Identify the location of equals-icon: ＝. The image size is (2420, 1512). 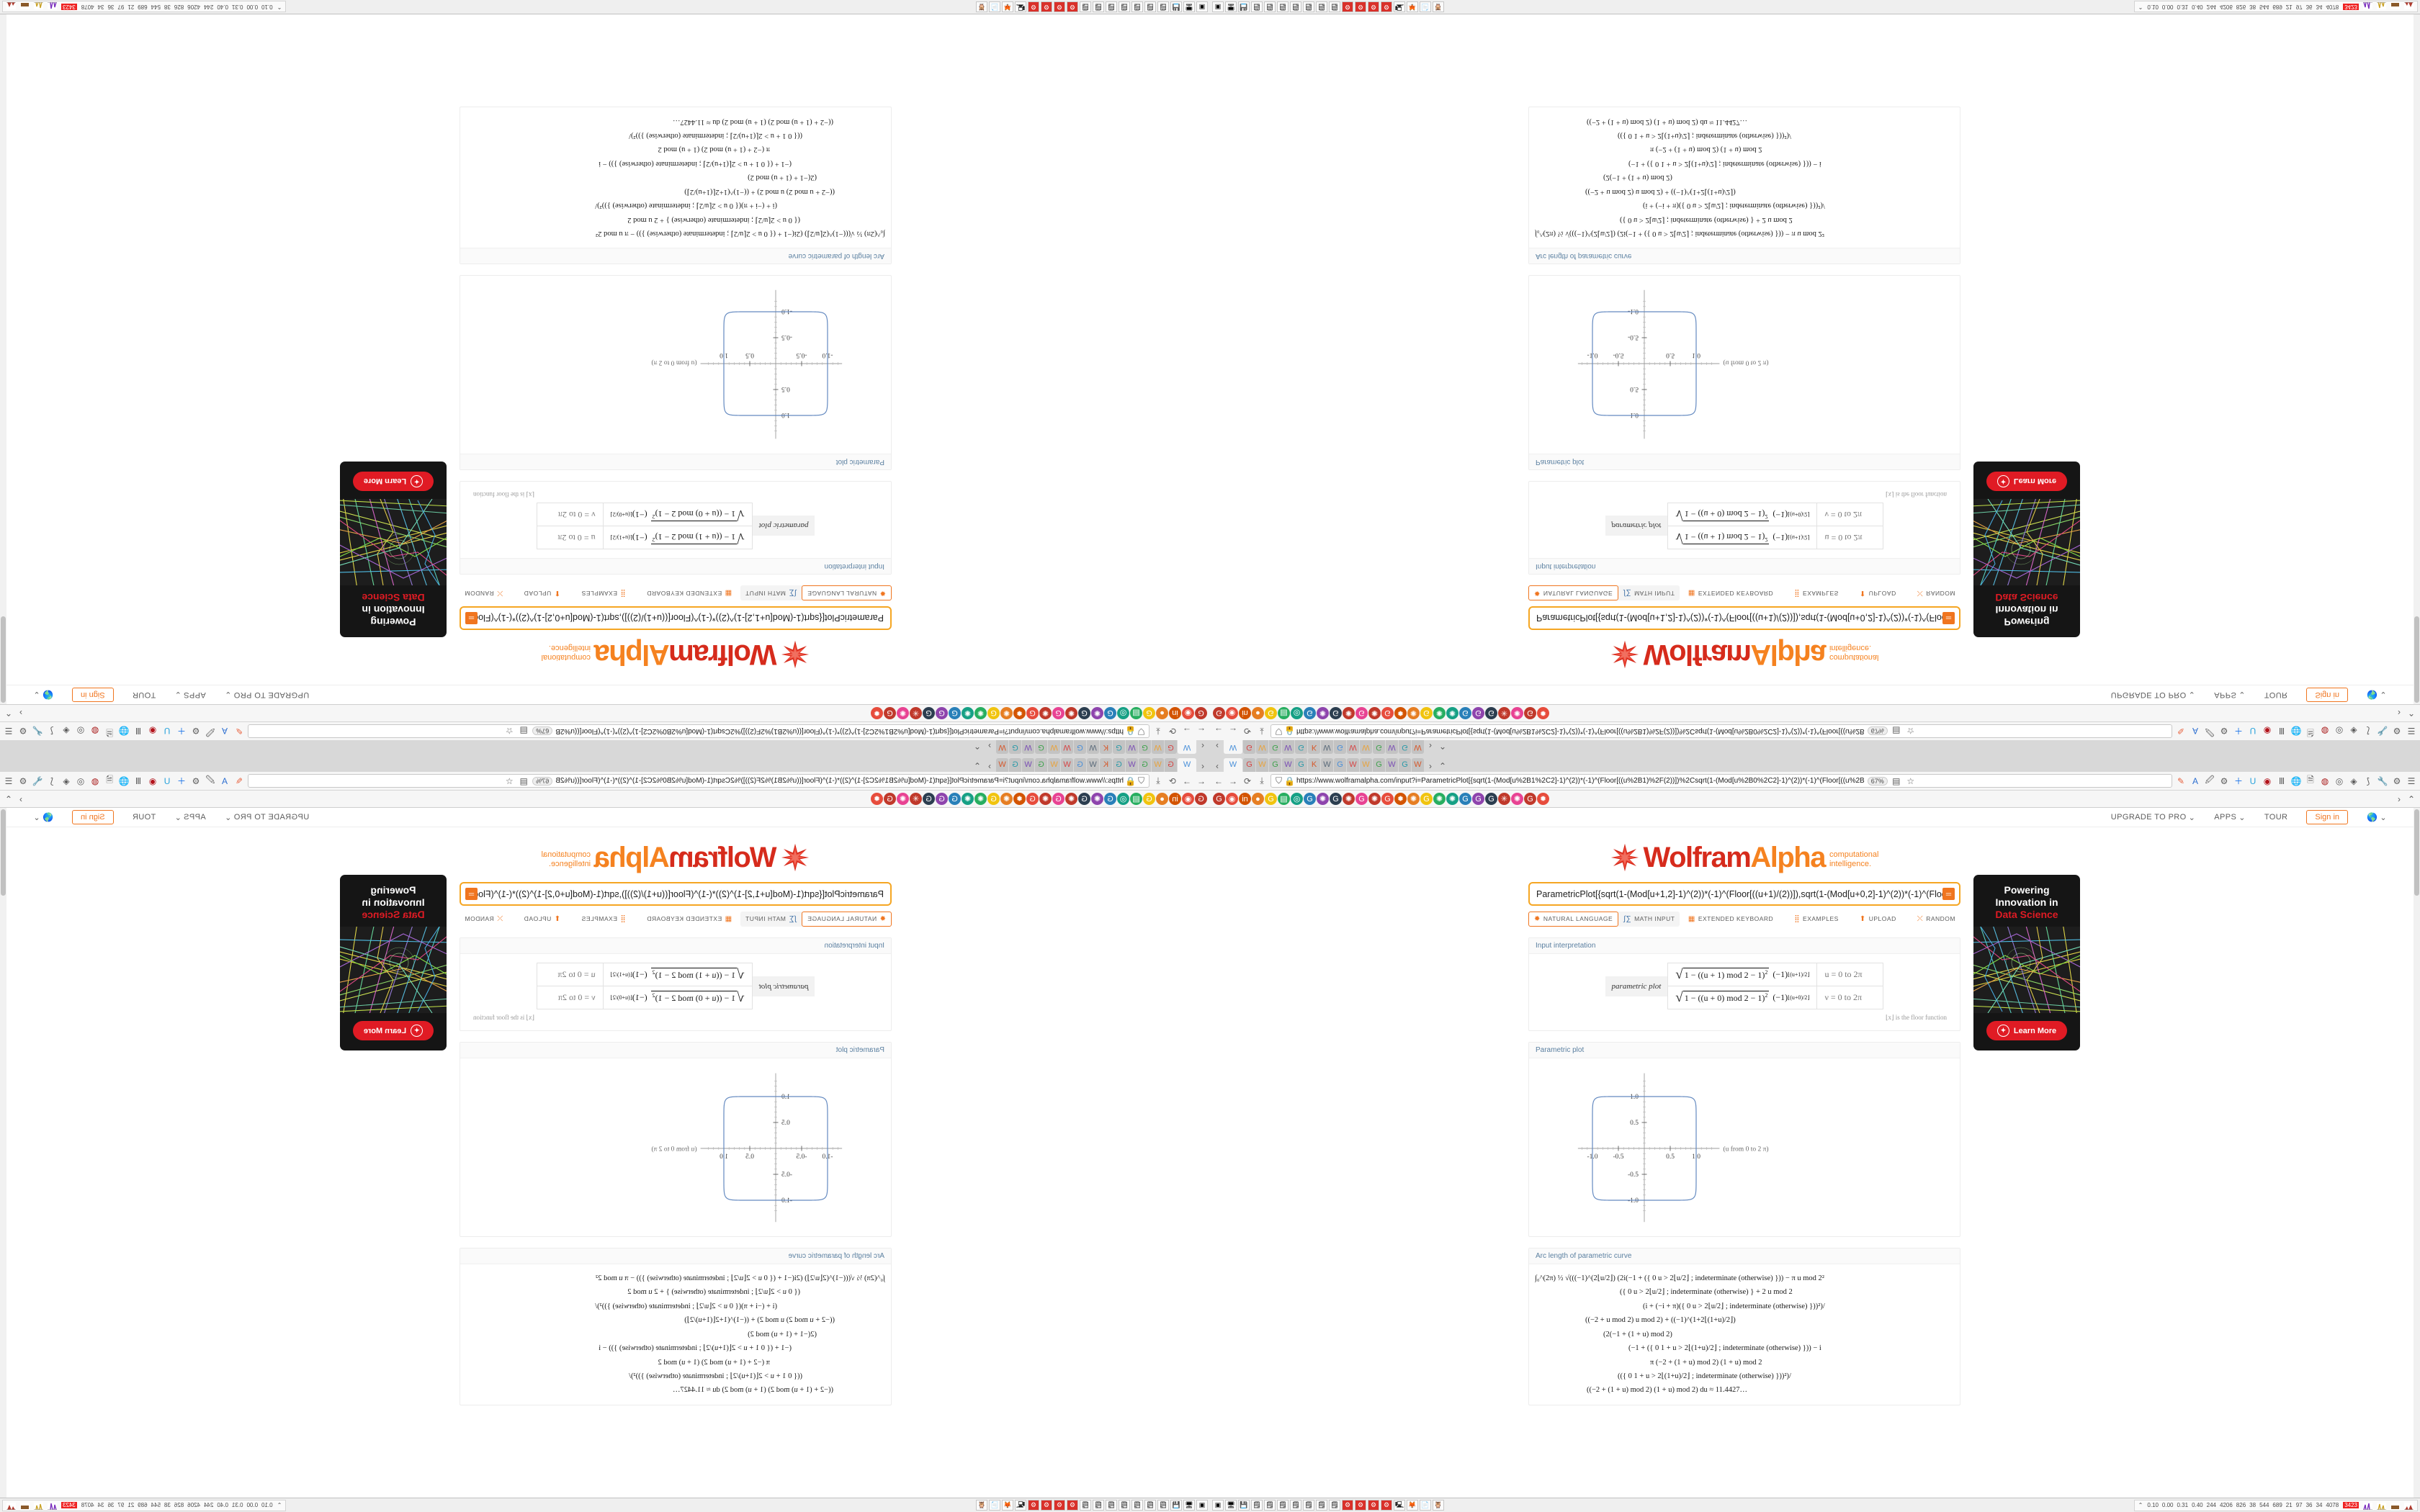
(471, 618).